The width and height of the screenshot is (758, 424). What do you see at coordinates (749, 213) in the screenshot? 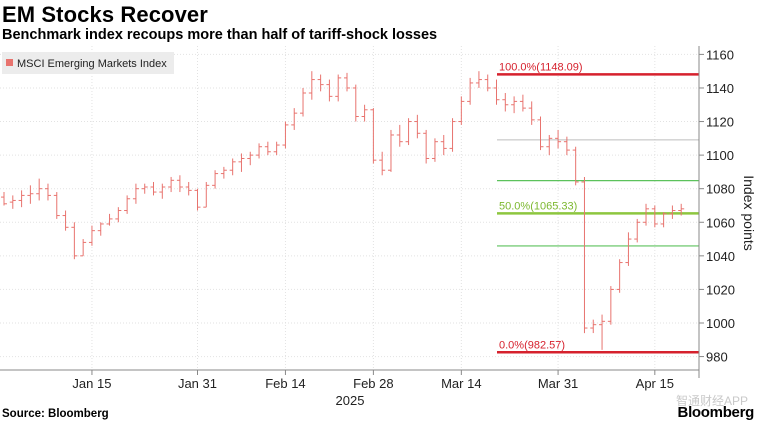
I see `y-axis-title: Index points` at bounding box center [749, 213].